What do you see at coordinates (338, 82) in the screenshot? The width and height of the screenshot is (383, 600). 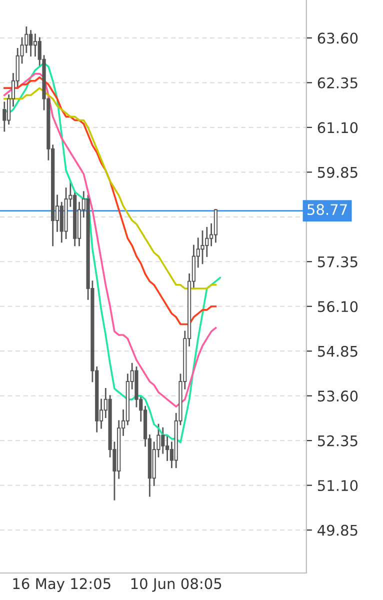 I see `y-tick-label: 62.35` at bounding box center [338, 82].